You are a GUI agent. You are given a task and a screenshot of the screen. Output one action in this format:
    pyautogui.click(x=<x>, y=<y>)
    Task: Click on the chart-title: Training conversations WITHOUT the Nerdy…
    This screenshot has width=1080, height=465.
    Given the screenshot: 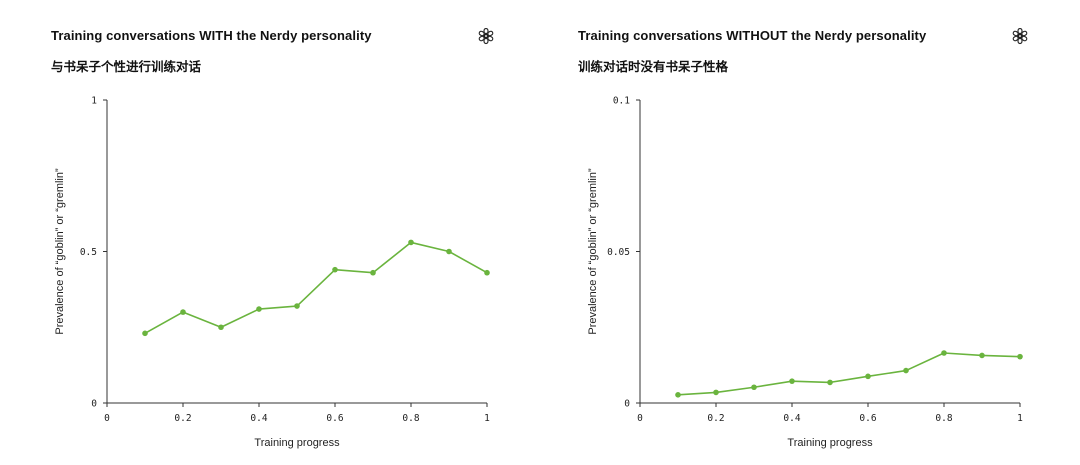 What is the action you would take?
    pyautogui.click(x=752, y=35)
    